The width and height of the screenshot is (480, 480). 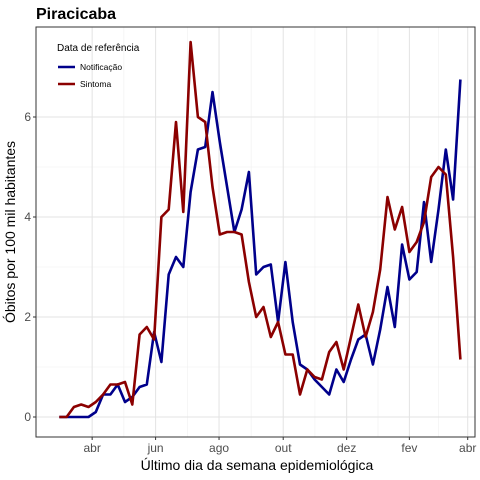 What do you see at coordinates (76, 14) in the screenshot?
I see `chart-title: Piracicaba` at bounding box center [76, 14].